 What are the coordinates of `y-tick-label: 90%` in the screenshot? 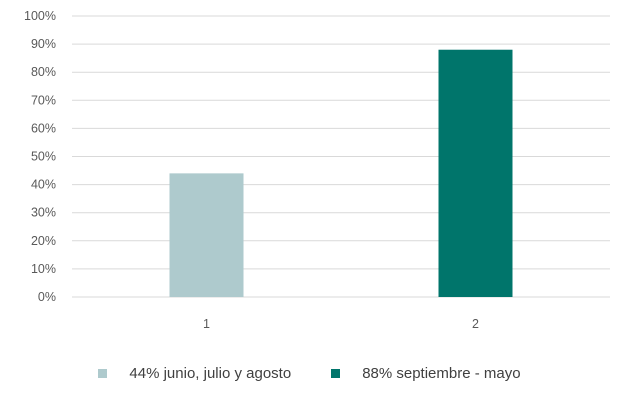 It's located at (43, 44).